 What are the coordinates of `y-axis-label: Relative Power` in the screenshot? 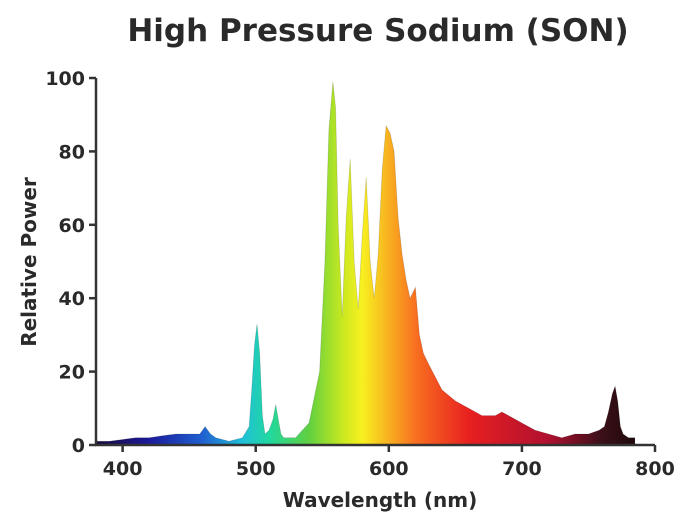 It's located at (29, 262).